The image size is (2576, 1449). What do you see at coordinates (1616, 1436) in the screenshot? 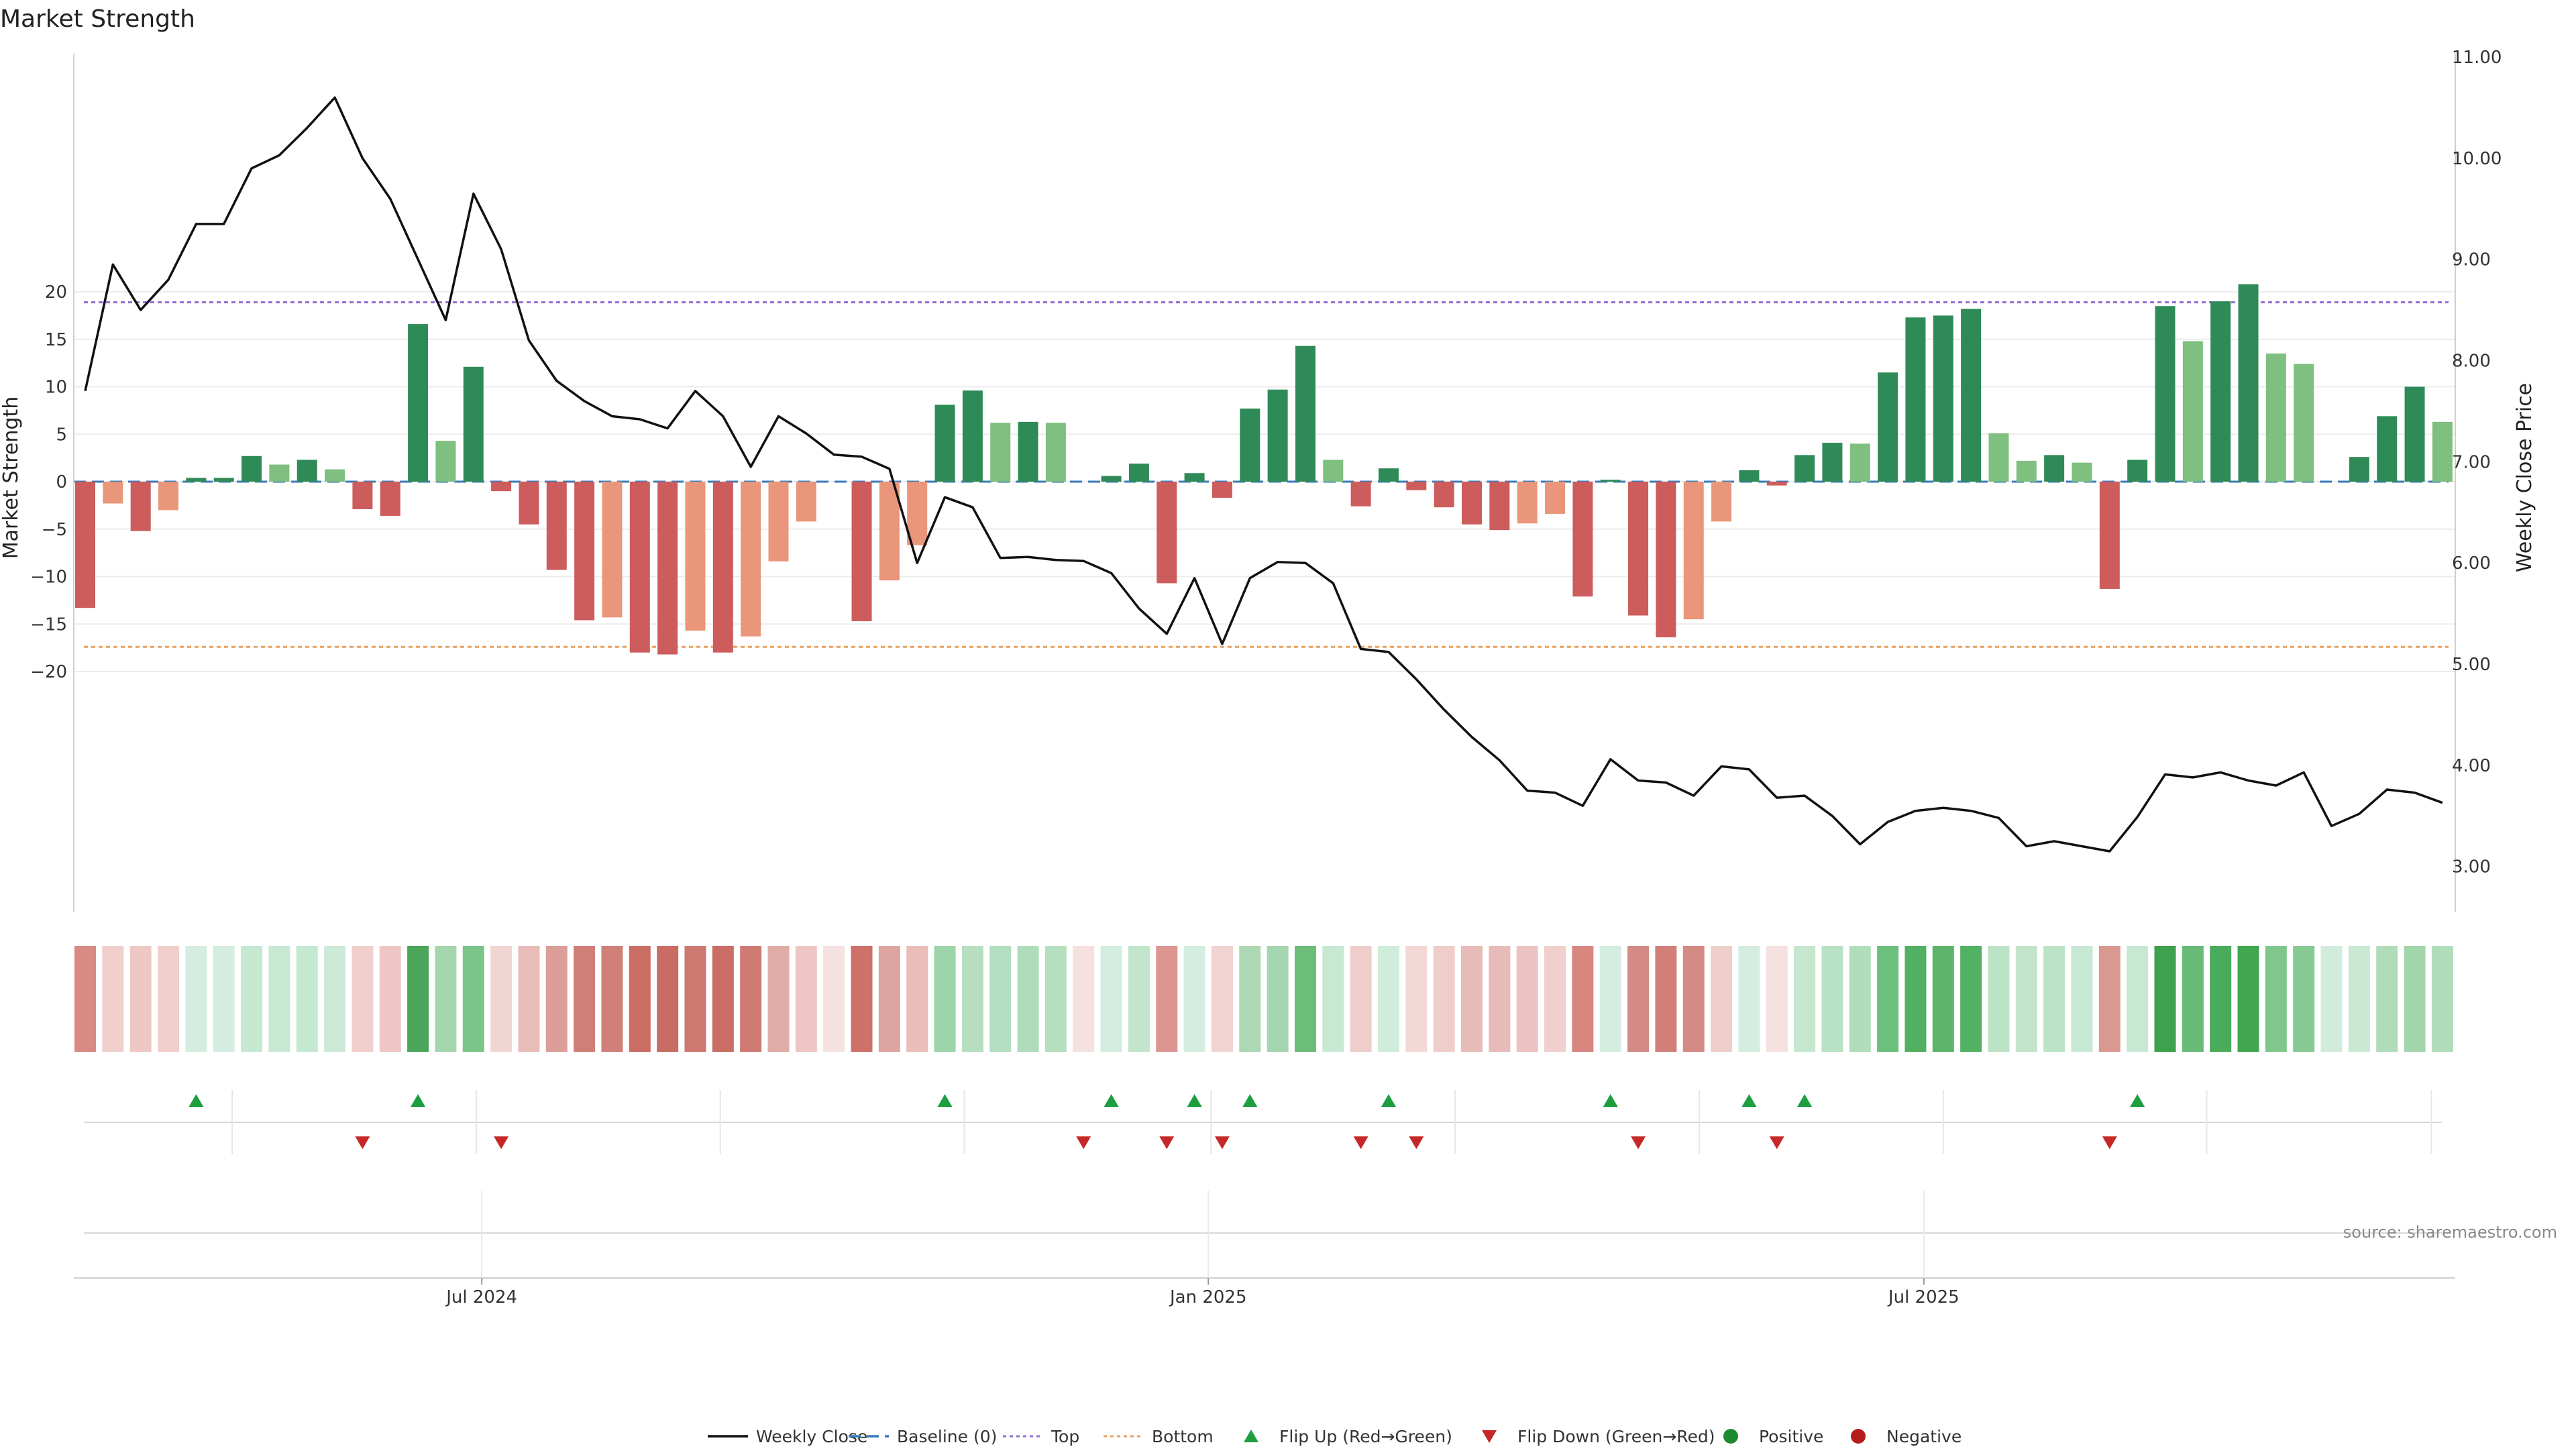
I see `legend-label: Flip Down (Green→Red)` at bounding box center [1616, 1436].